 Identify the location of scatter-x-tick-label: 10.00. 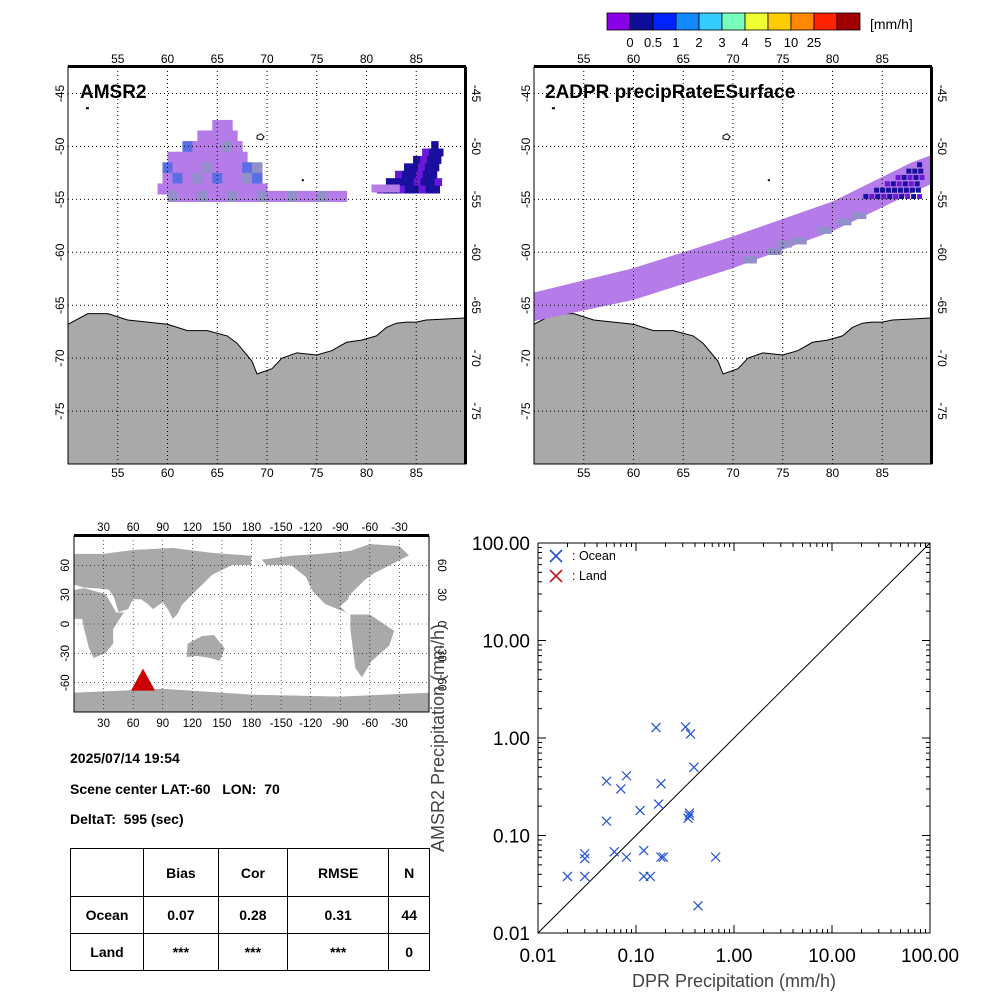
(832, 956).